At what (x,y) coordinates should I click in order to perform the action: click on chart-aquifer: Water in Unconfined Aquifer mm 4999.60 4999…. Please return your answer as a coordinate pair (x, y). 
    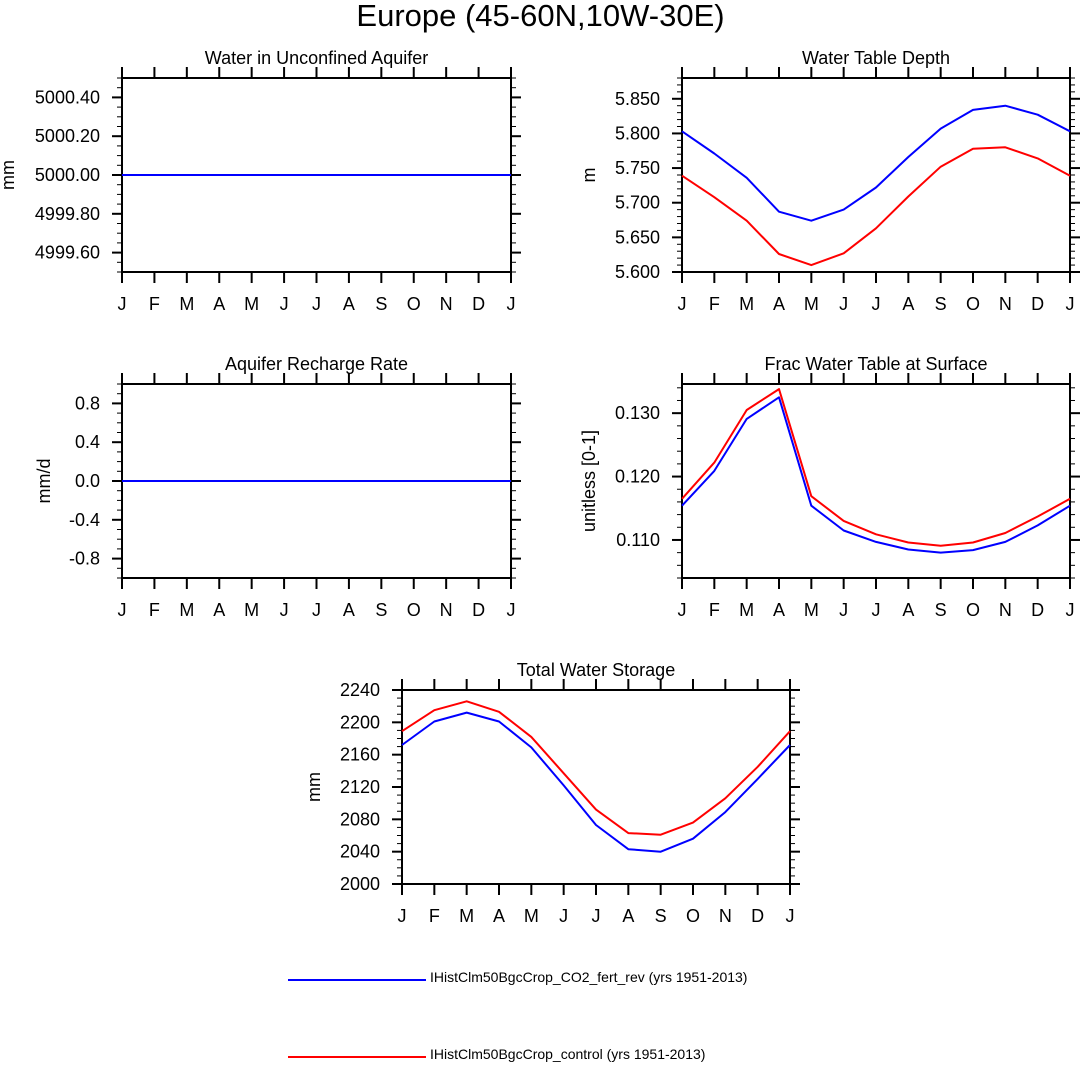
    Looking at the image, I should click on (260, 181).